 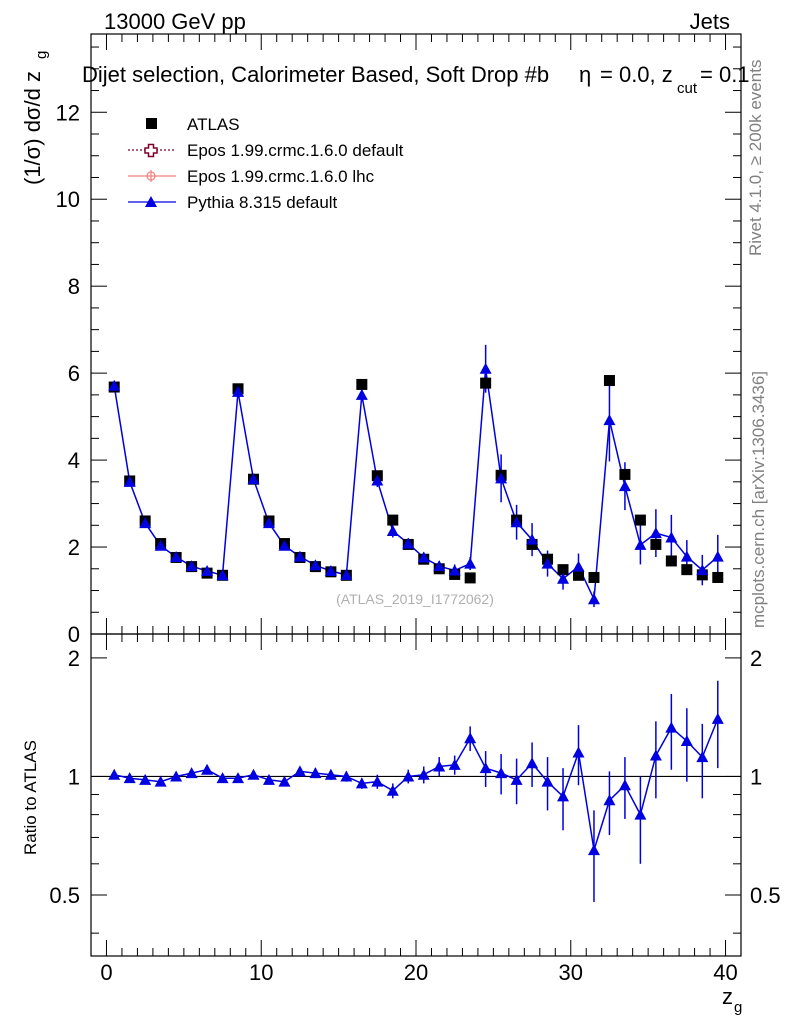 I want to click on y-axis-label: (1/σ) dσ/d z g, so click(x=35, y=118).